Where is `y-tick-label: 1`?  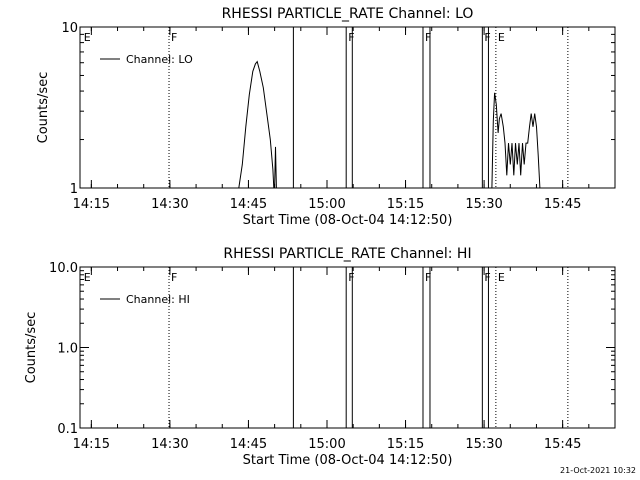
y-tick-label: 1 is located at coordinates (74, 189).